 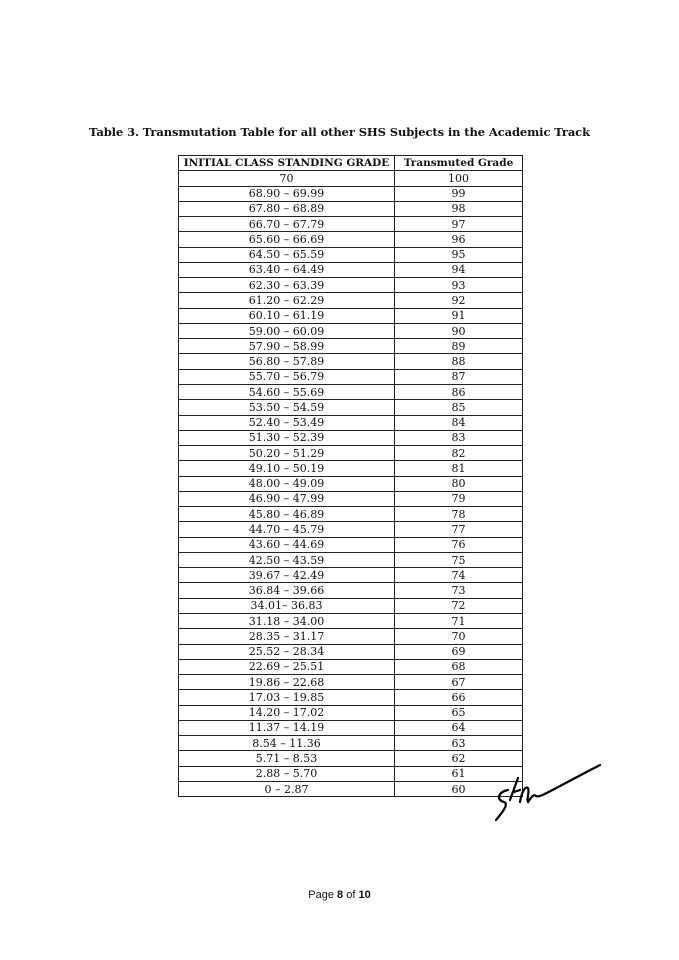 I want to click on transmuted-grade-cell: 99, so click(x=458, y=193).